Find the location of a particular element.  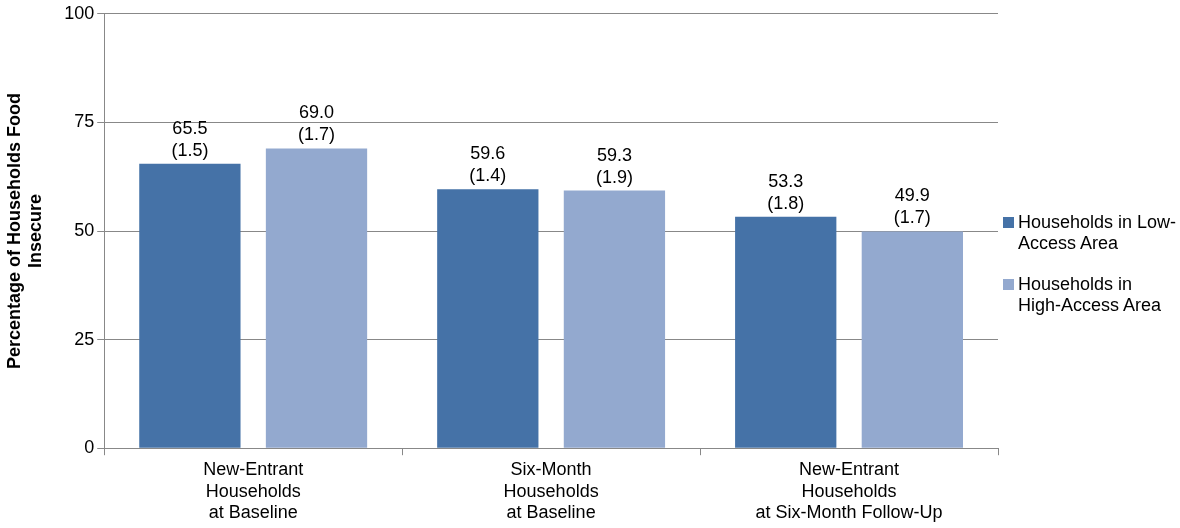

legend-label: Households in High-Access Area is located at coordinates (1090, 295).